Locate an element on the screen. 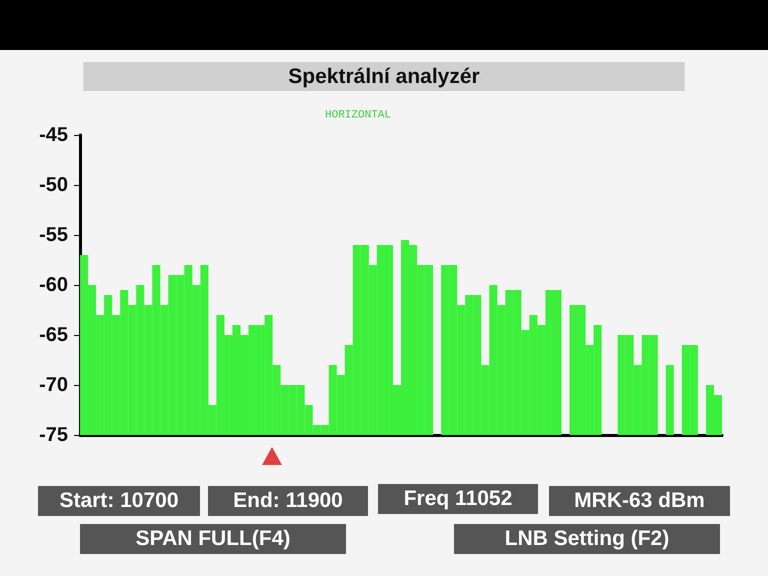 This screenshot has width=768, height=576. bar is located at coordinates (670, 400).